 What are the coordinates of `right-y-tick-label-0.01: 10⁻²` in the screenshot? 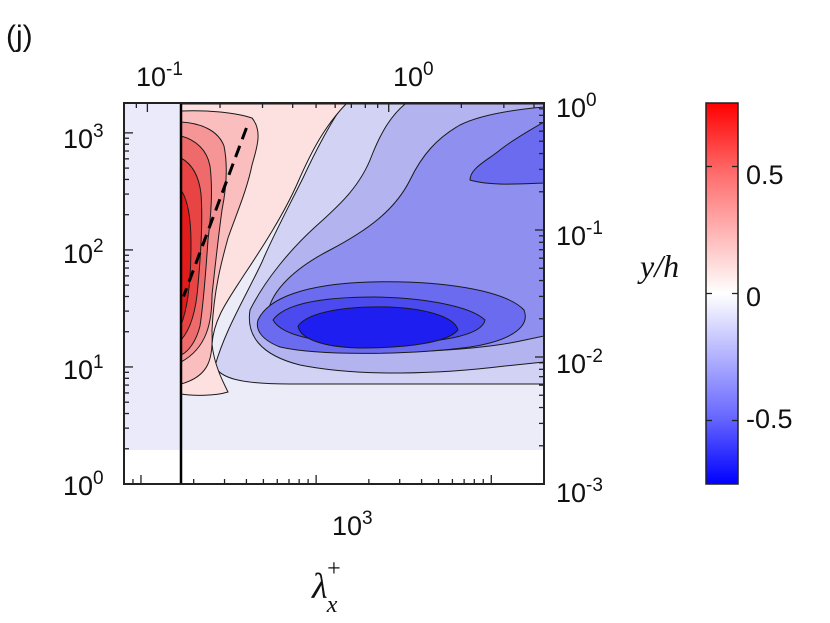 It's located at (579, 362).